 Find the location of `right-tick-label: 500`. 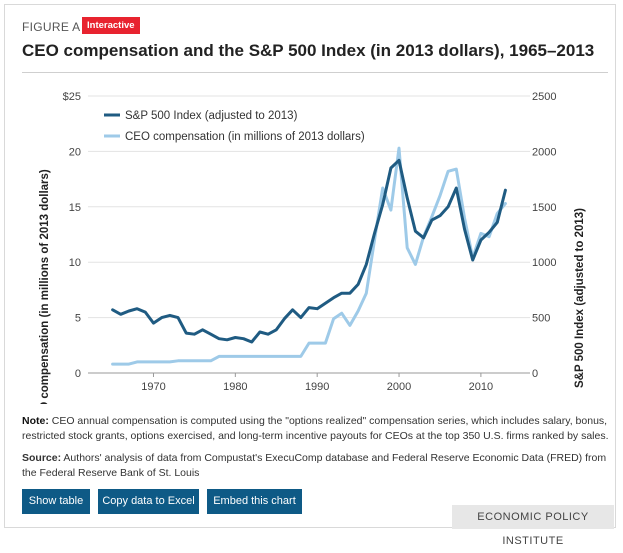

right-tick-label: 500 is located at coordinates (541, 319).